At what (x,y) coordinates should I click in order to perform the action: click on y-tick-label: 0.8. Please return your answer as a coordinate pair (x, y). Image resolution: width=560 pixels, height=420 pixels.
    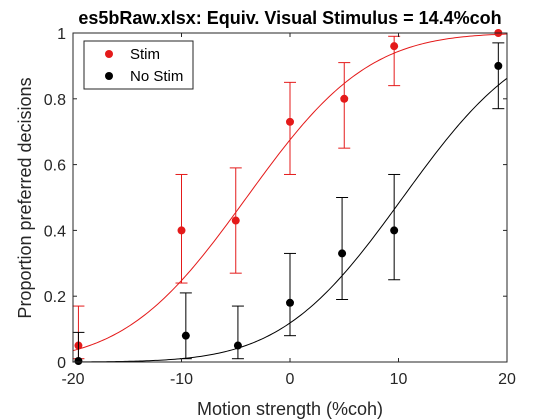
    Looking at the image, I should click on (55, 100).